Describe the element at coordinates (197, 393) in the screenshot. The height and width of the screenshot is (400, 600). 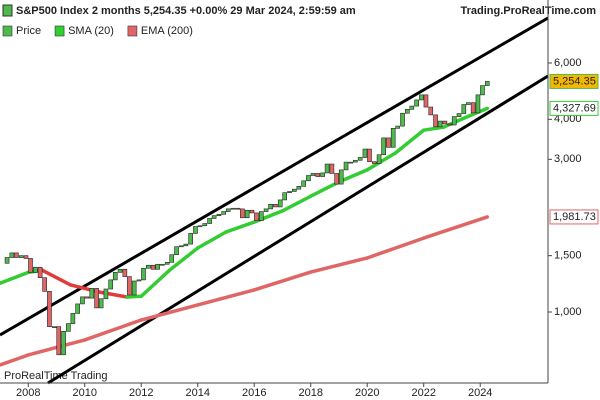
I see `x-tick-label: 2014` at that location.